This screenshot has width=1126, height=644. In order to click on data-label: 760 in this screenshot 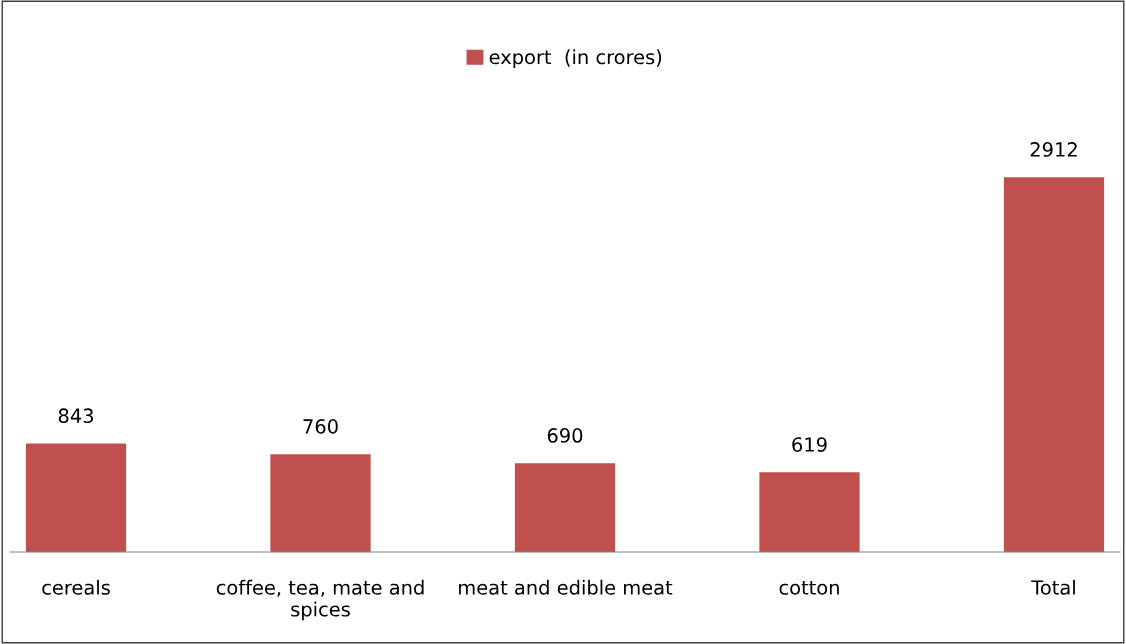, I will do `click(320, 426)`.